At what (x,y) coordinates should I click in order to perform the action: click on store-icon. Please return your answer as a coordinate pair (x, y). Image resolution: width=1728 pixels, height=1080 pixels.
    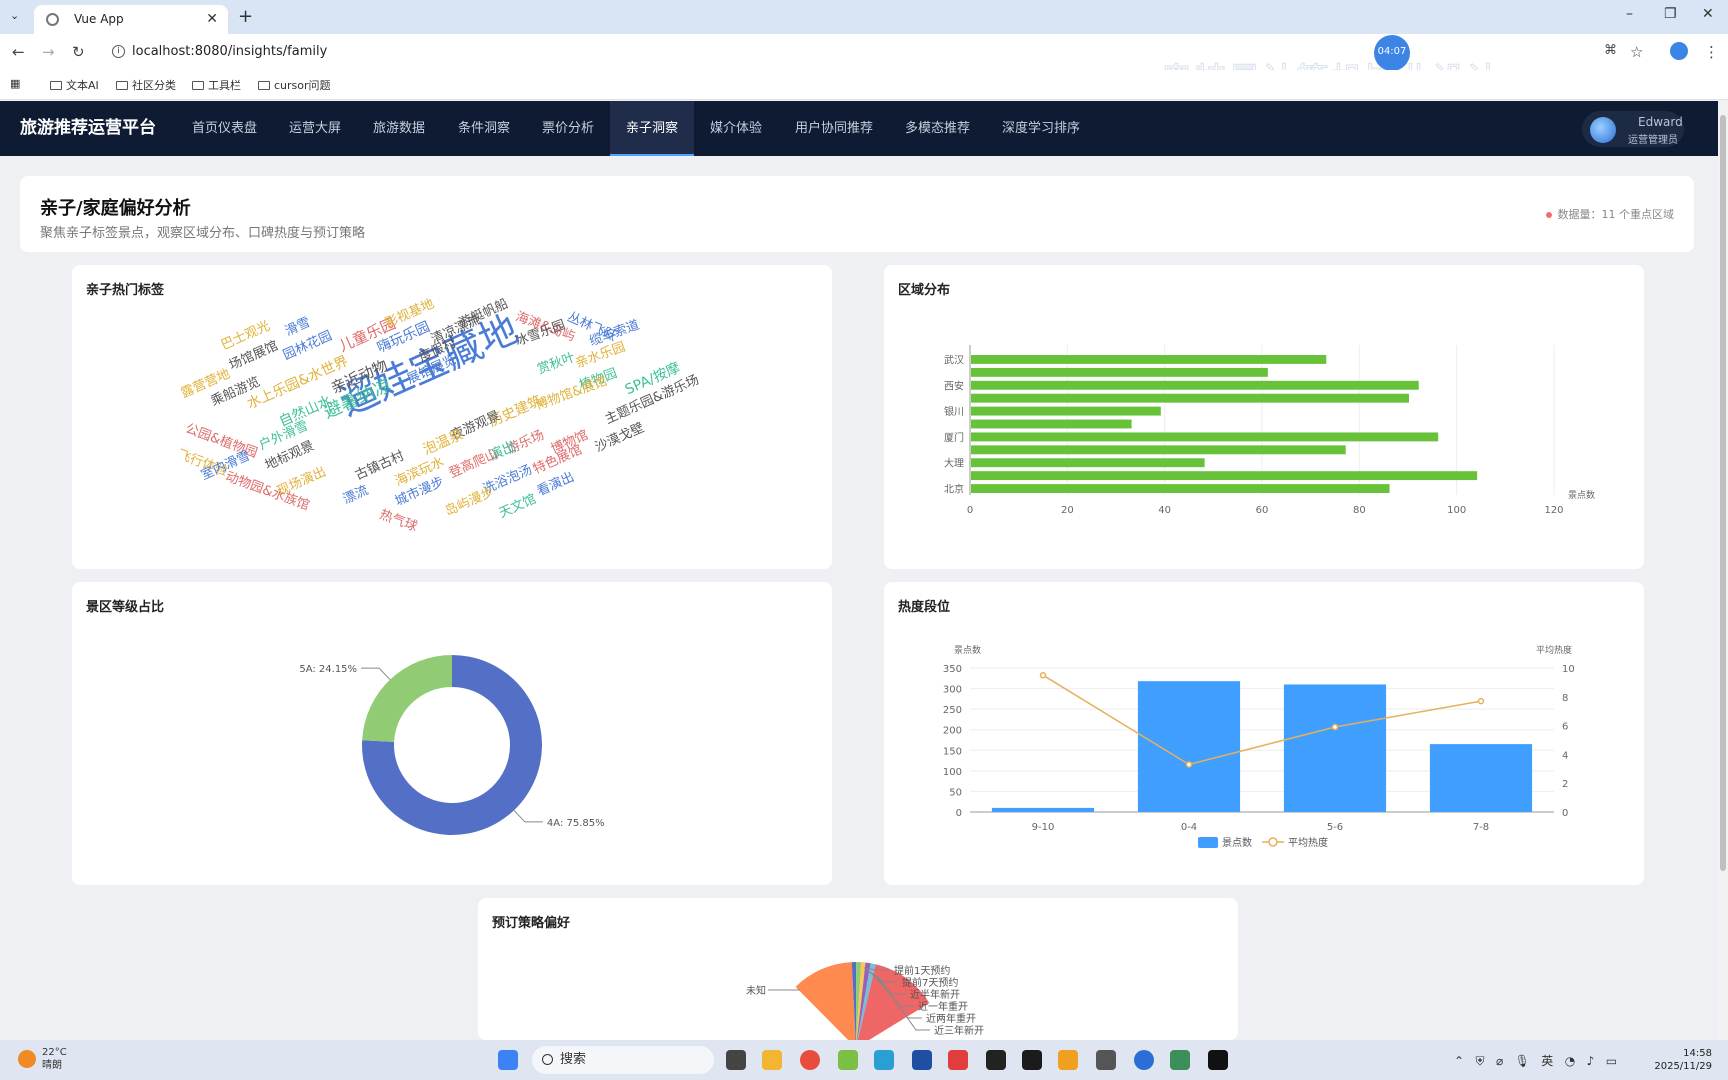
    Looking at the image, I should click on (922, 1060).